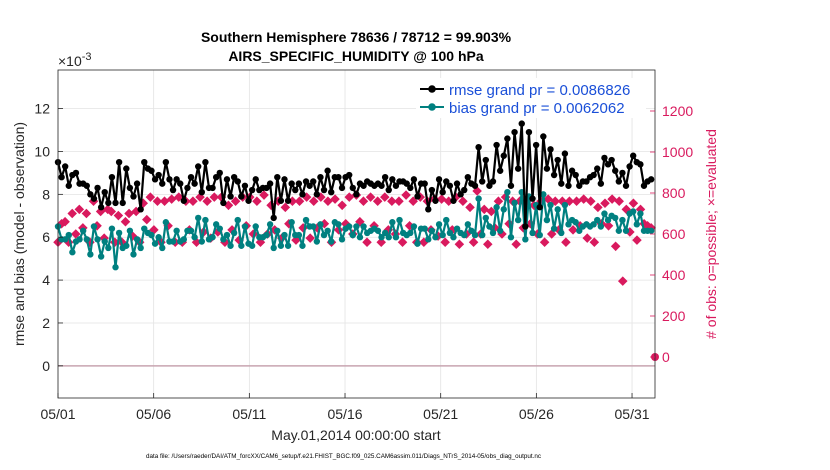 This screenshot has height=470, width=830. Describe the element at coordinates (344, 414) in the screenshot. I see `x-tick-label: 05/16` at that location.